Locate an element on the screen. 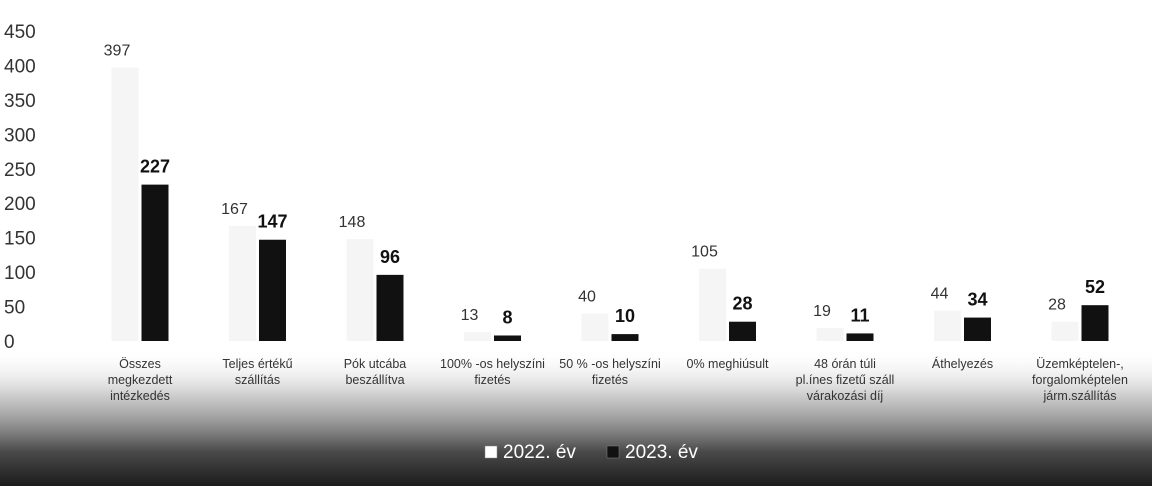  legend-label-1: 2022. év is located at coordinates (539, 452).